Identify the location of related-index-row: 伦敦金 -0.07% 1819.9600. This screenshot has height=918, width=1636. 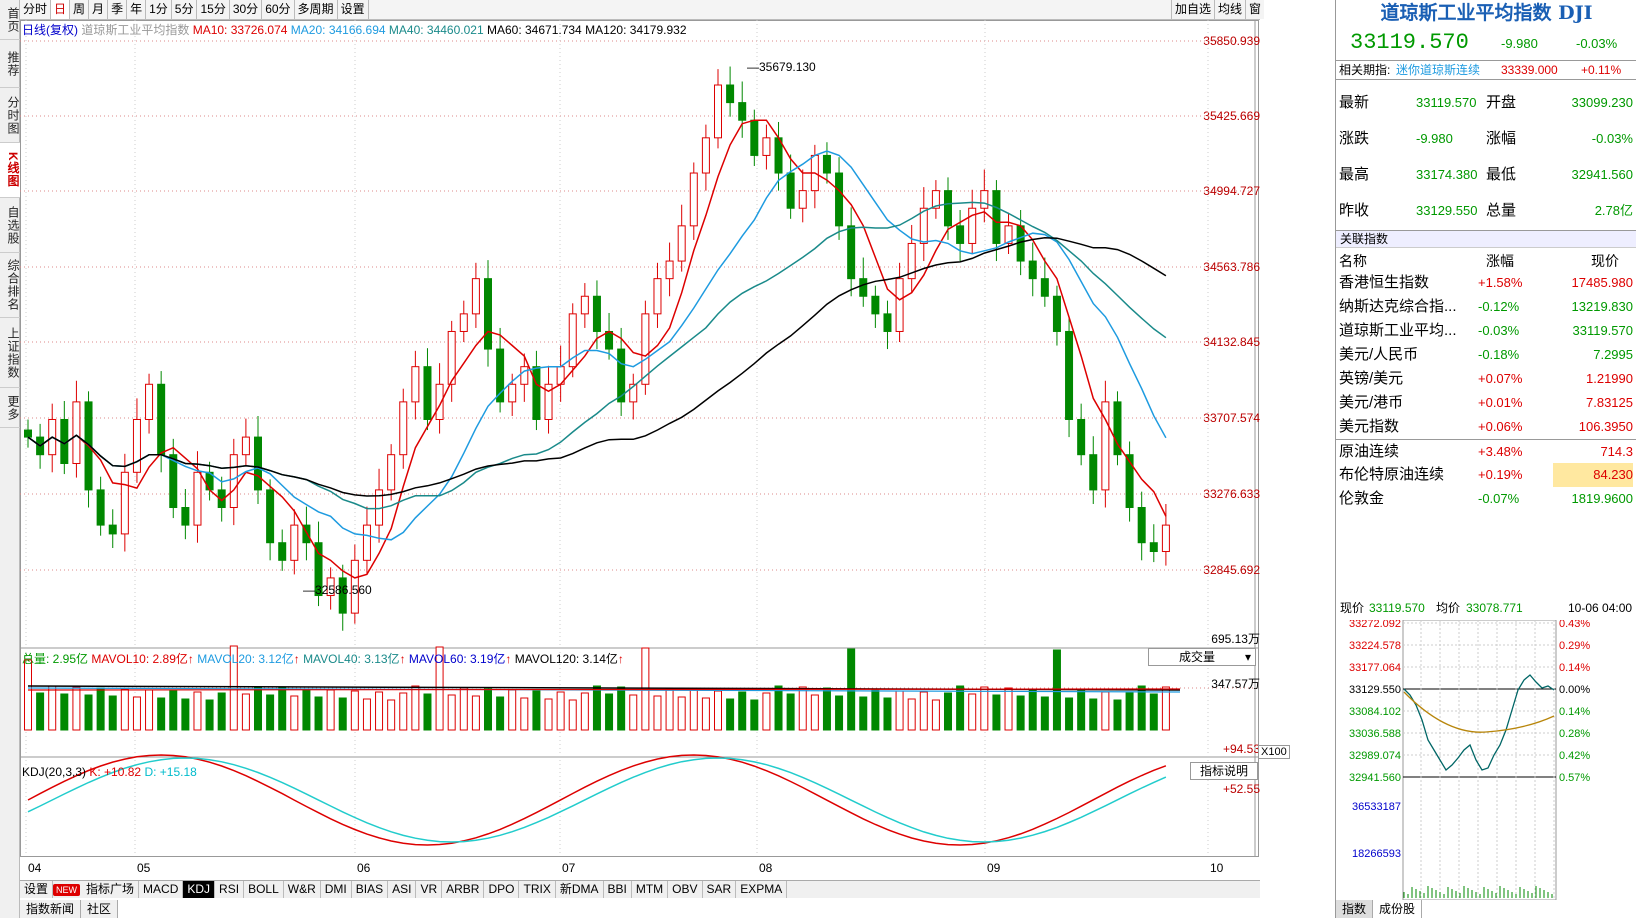
(1486, 499).